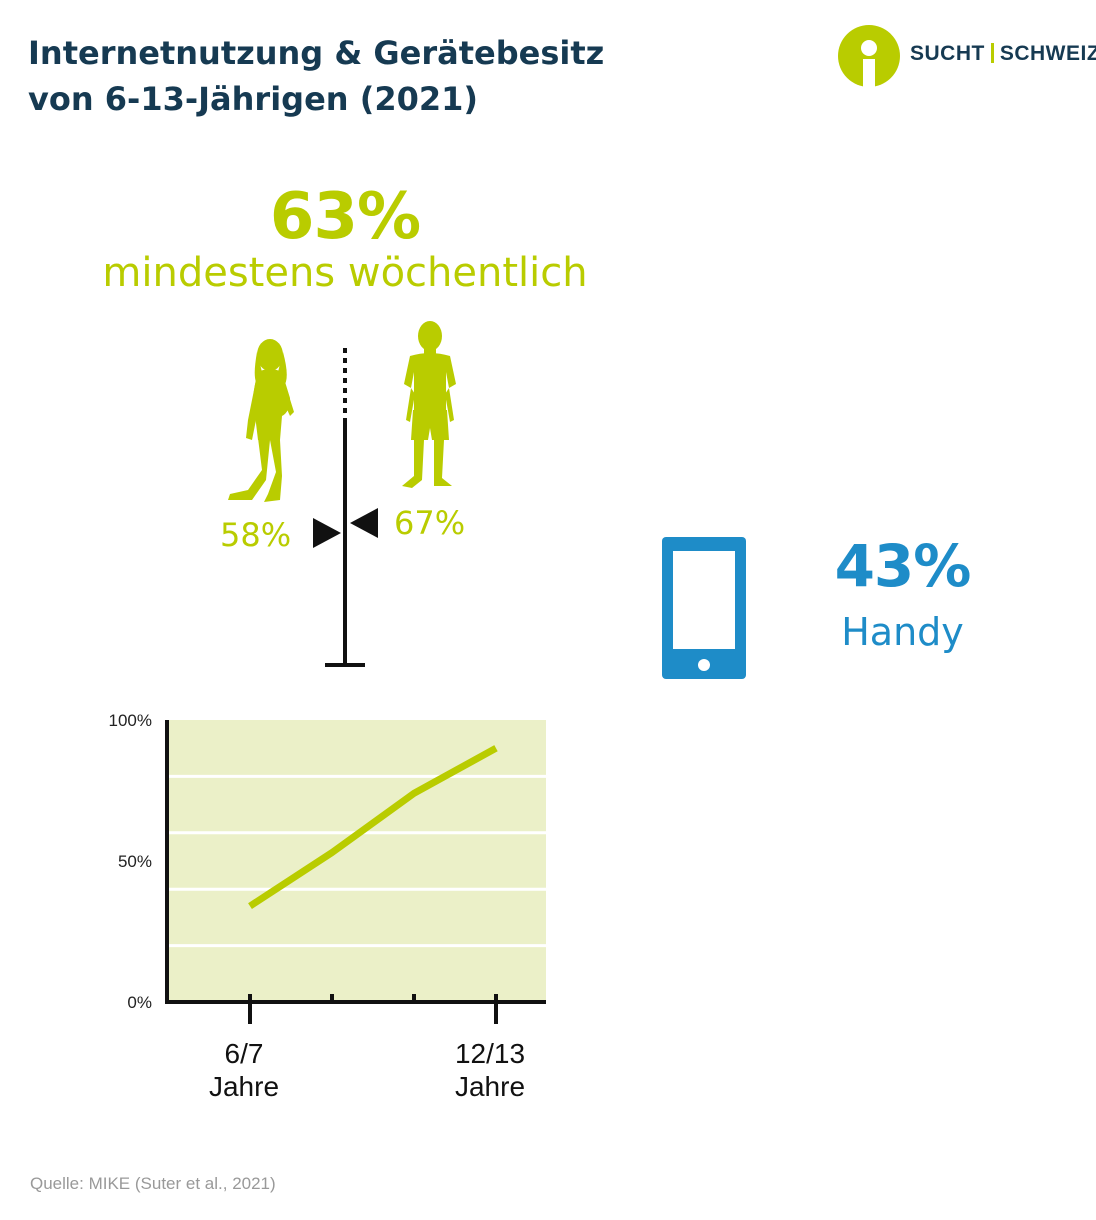 The height and width of the screenshot is (1220, 1096). I want to click on girl-silhouette-icon, so click(261, 420).